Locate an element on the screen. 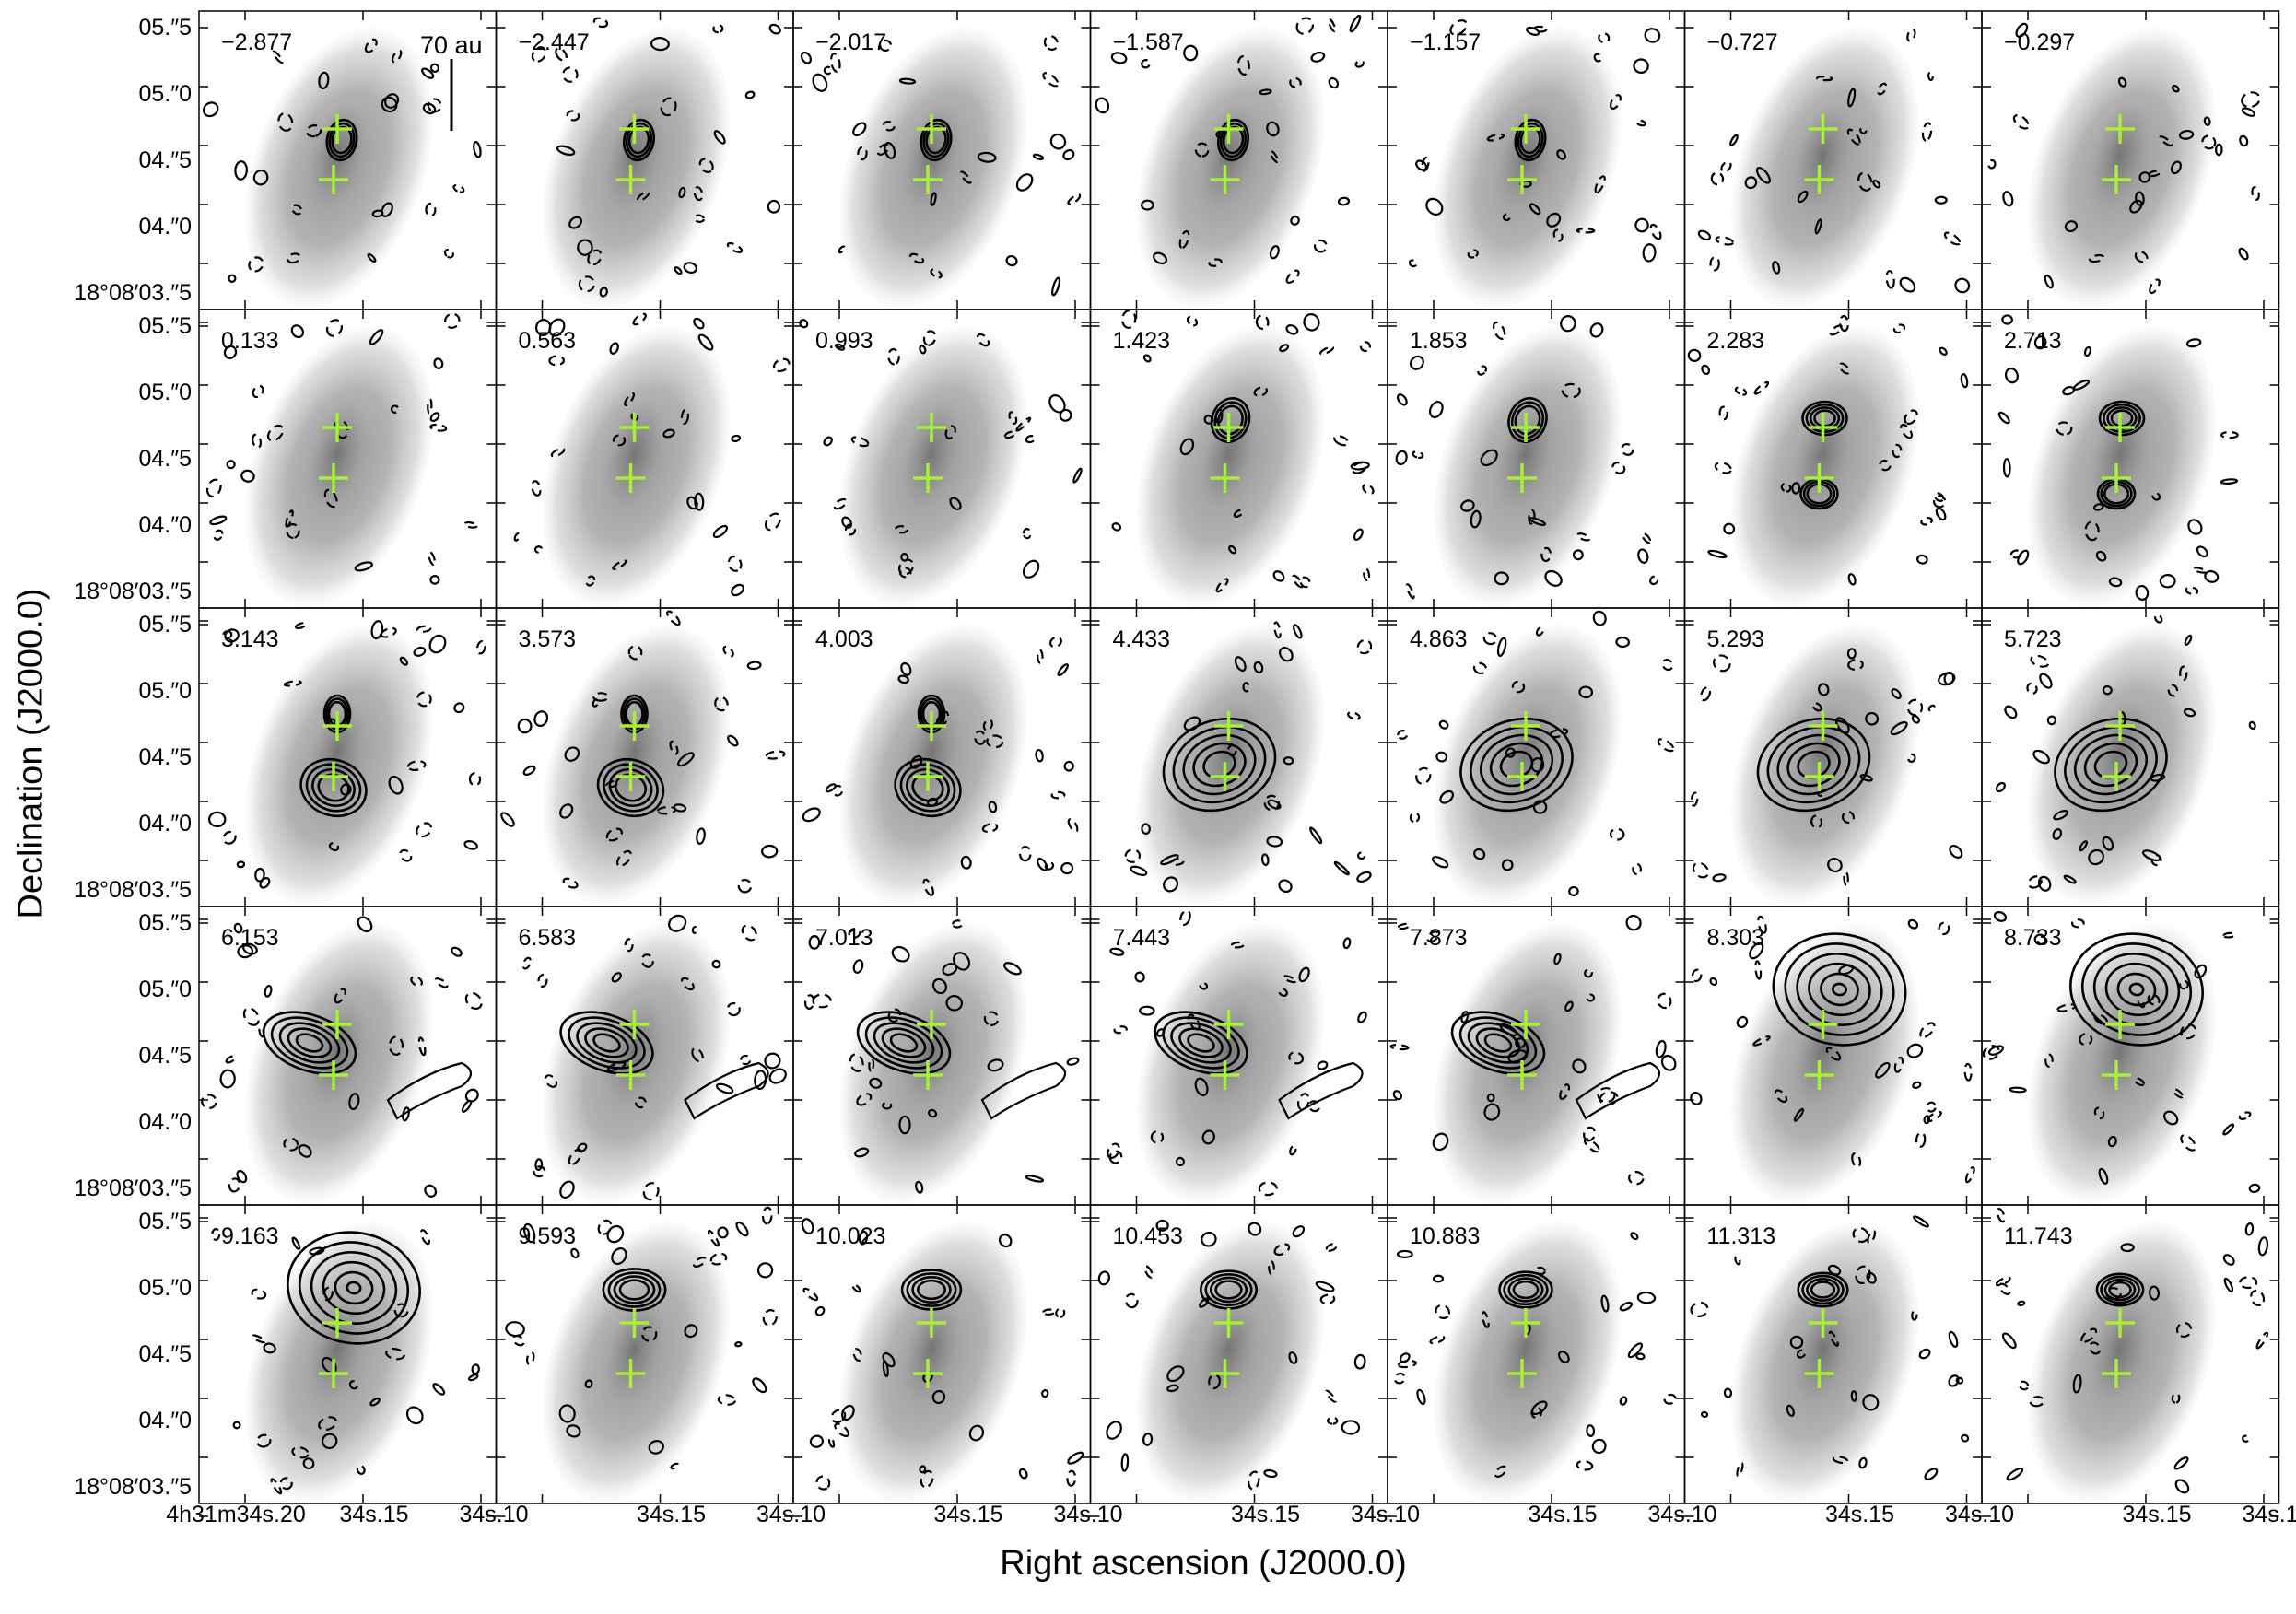  x-tick-label: 34s.15 is located at coordinates (672, 1514).